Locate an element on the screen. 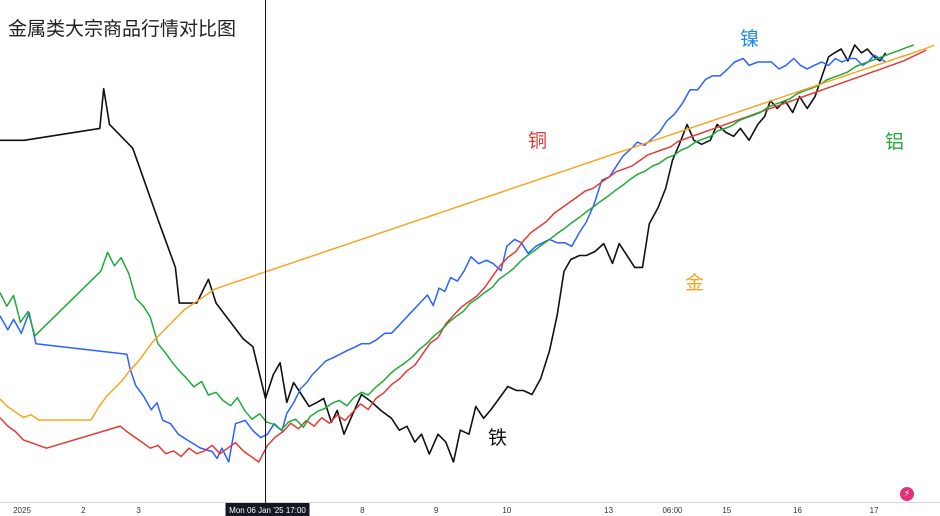 Image resolution: width=940 pixels, height=516 pixels. crosshair-time-label: Mon 06 Jan '25 17:00 is located at coordinates (267, 510).